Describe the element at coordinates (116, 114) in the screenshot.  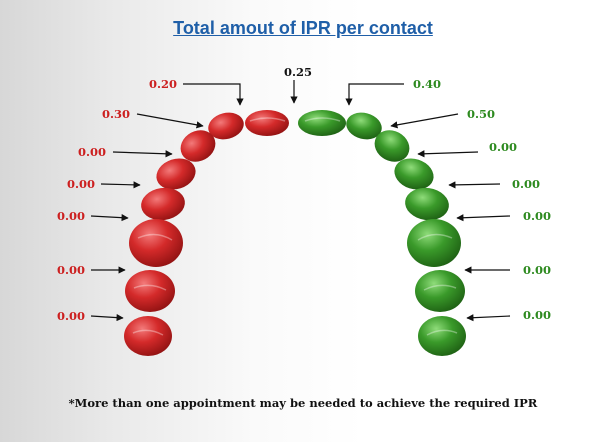
I see `label-left-1: 0.30` at that location.